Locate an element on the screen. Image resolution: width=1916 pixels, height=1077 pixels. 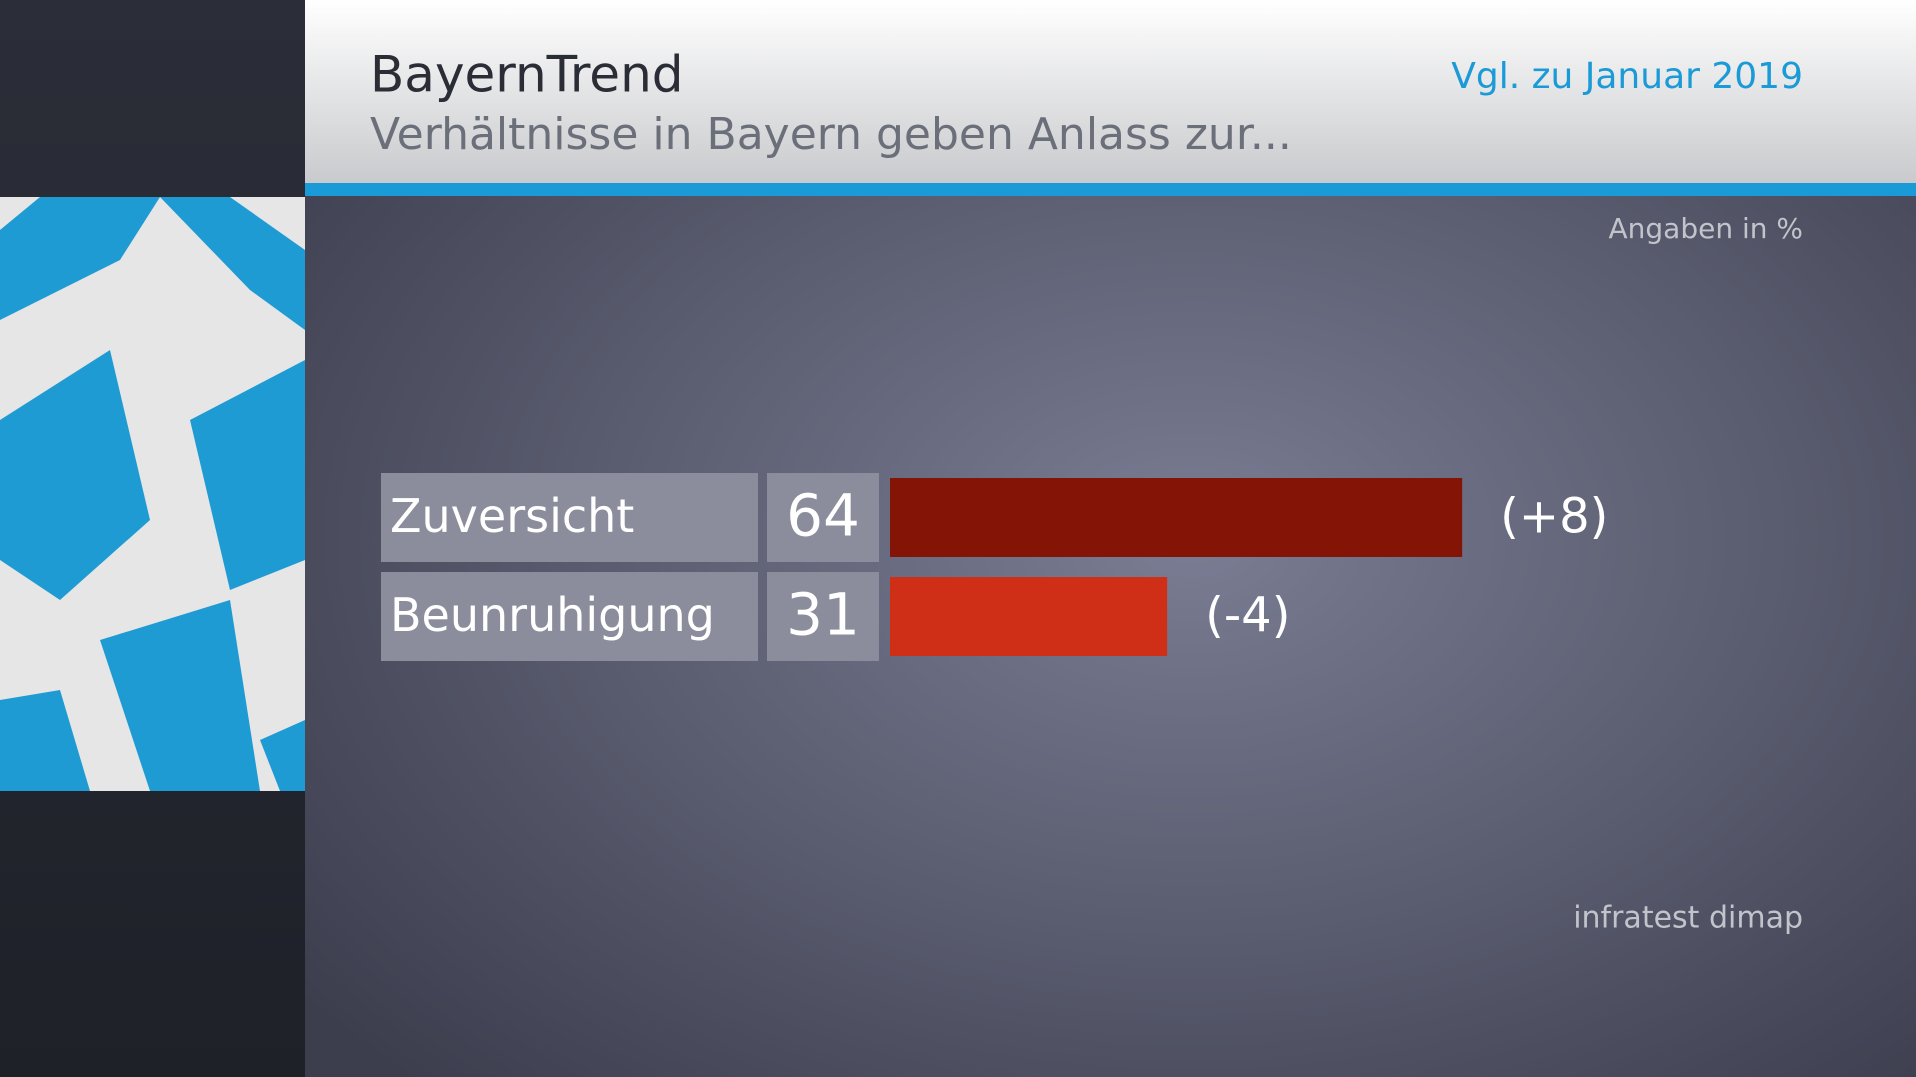
category-label: Zuversicht is located at coordinates (512, 516).